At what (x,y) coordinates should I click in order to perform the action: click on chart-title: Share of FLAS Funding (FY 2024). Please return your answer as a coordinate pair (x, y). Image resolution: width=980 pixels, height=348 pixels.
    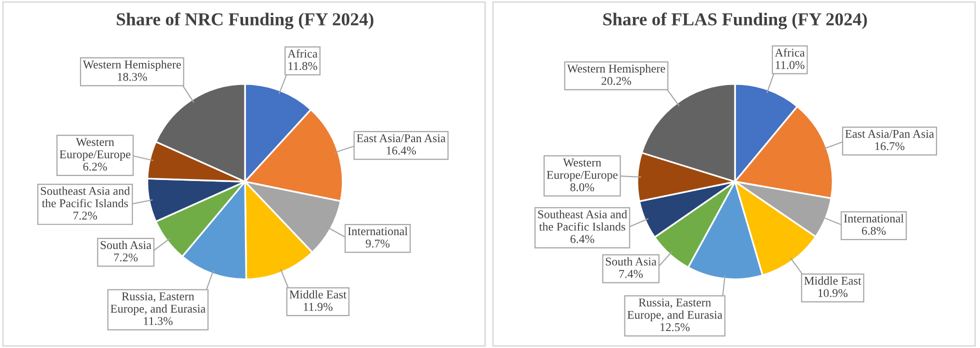
    Looking at the image, I should click on (735, 21).